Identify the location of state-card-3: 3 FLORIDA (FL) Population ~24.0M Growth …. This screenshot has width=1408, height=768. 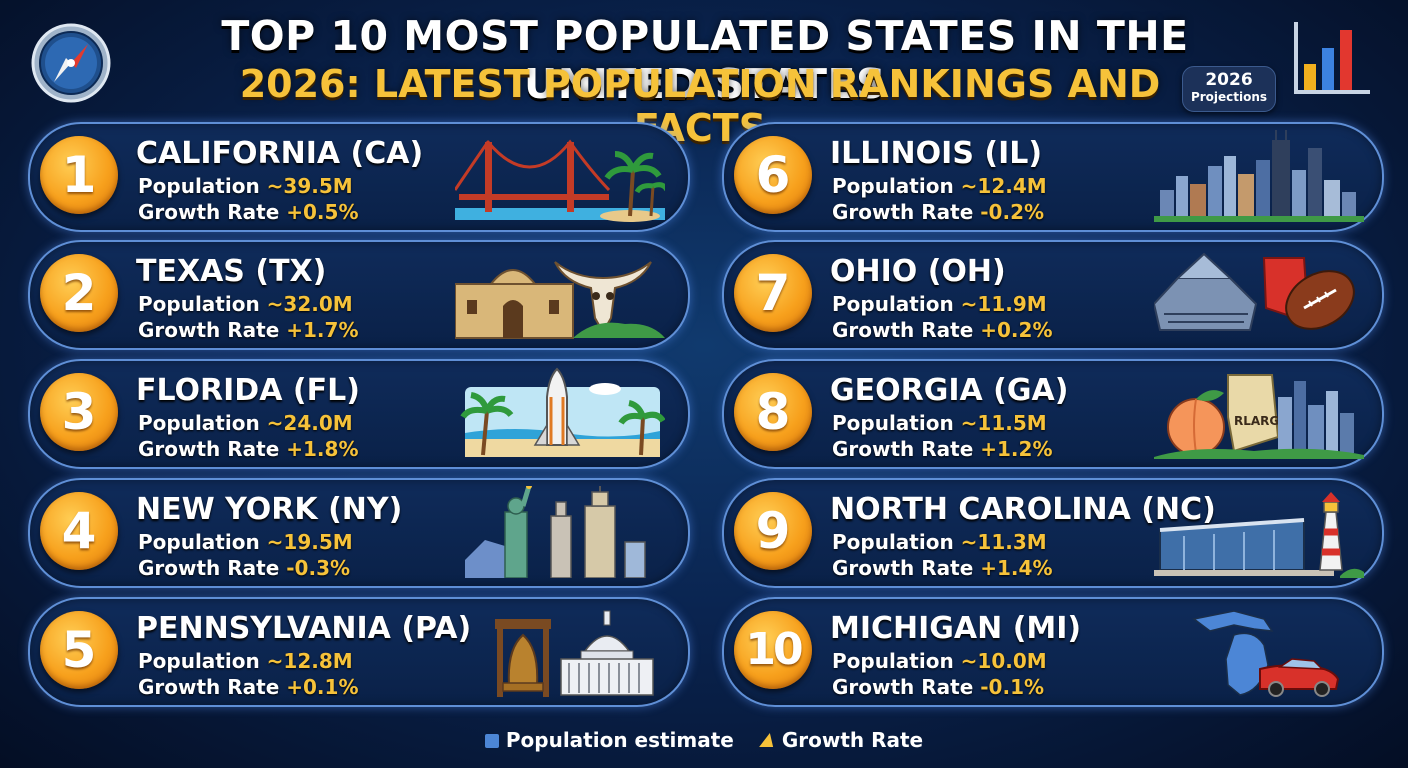
(359, 414).